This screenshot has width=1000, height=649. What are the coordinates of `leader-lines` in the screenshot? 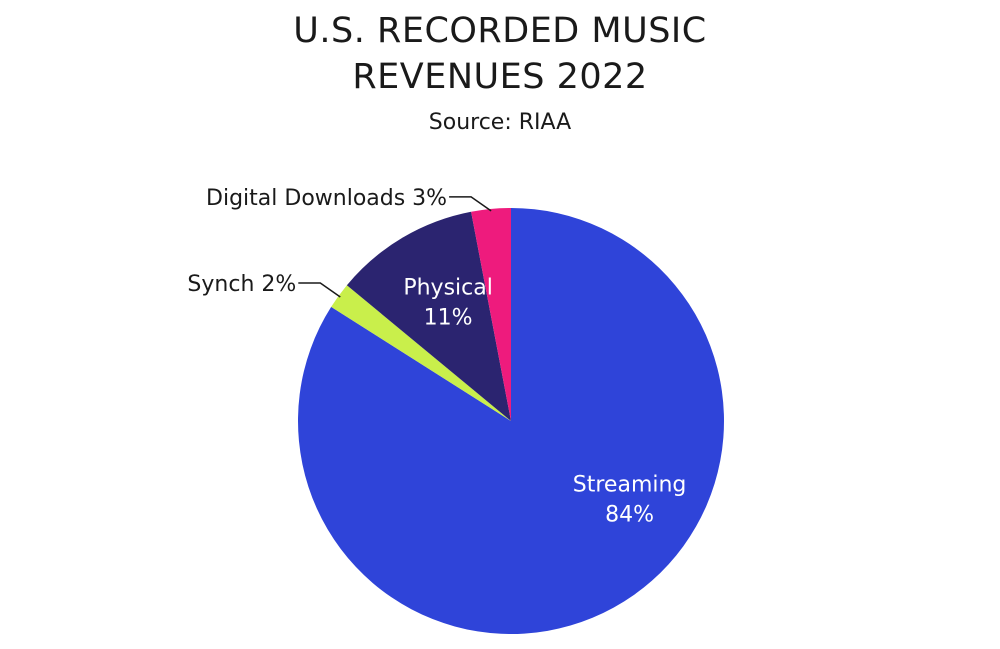 It's located at (395, 247).